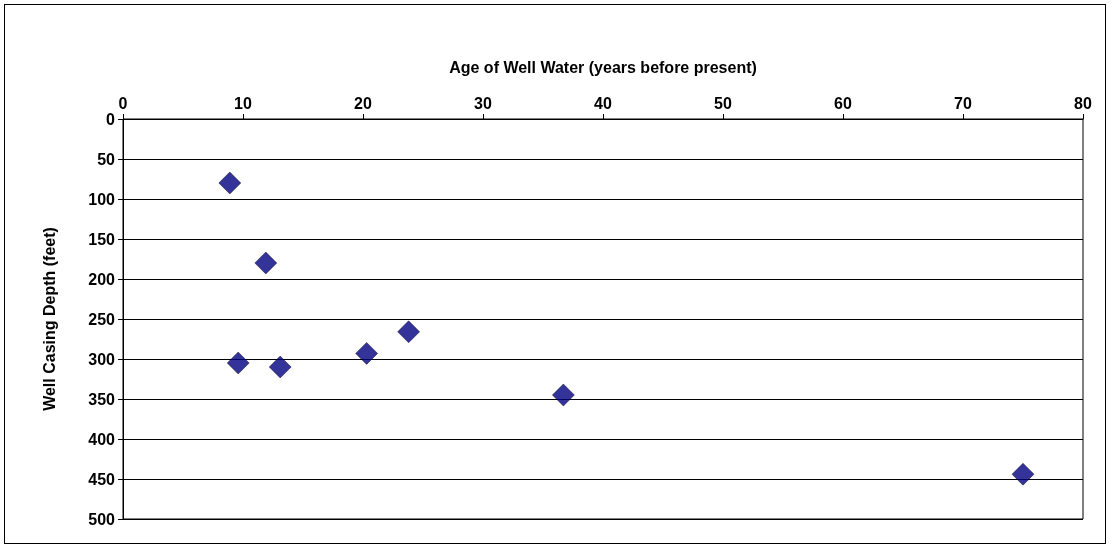 The width and height of the screenshot is (1112, 550). I want to click on x-tick-label: 30, so click(483, 103).